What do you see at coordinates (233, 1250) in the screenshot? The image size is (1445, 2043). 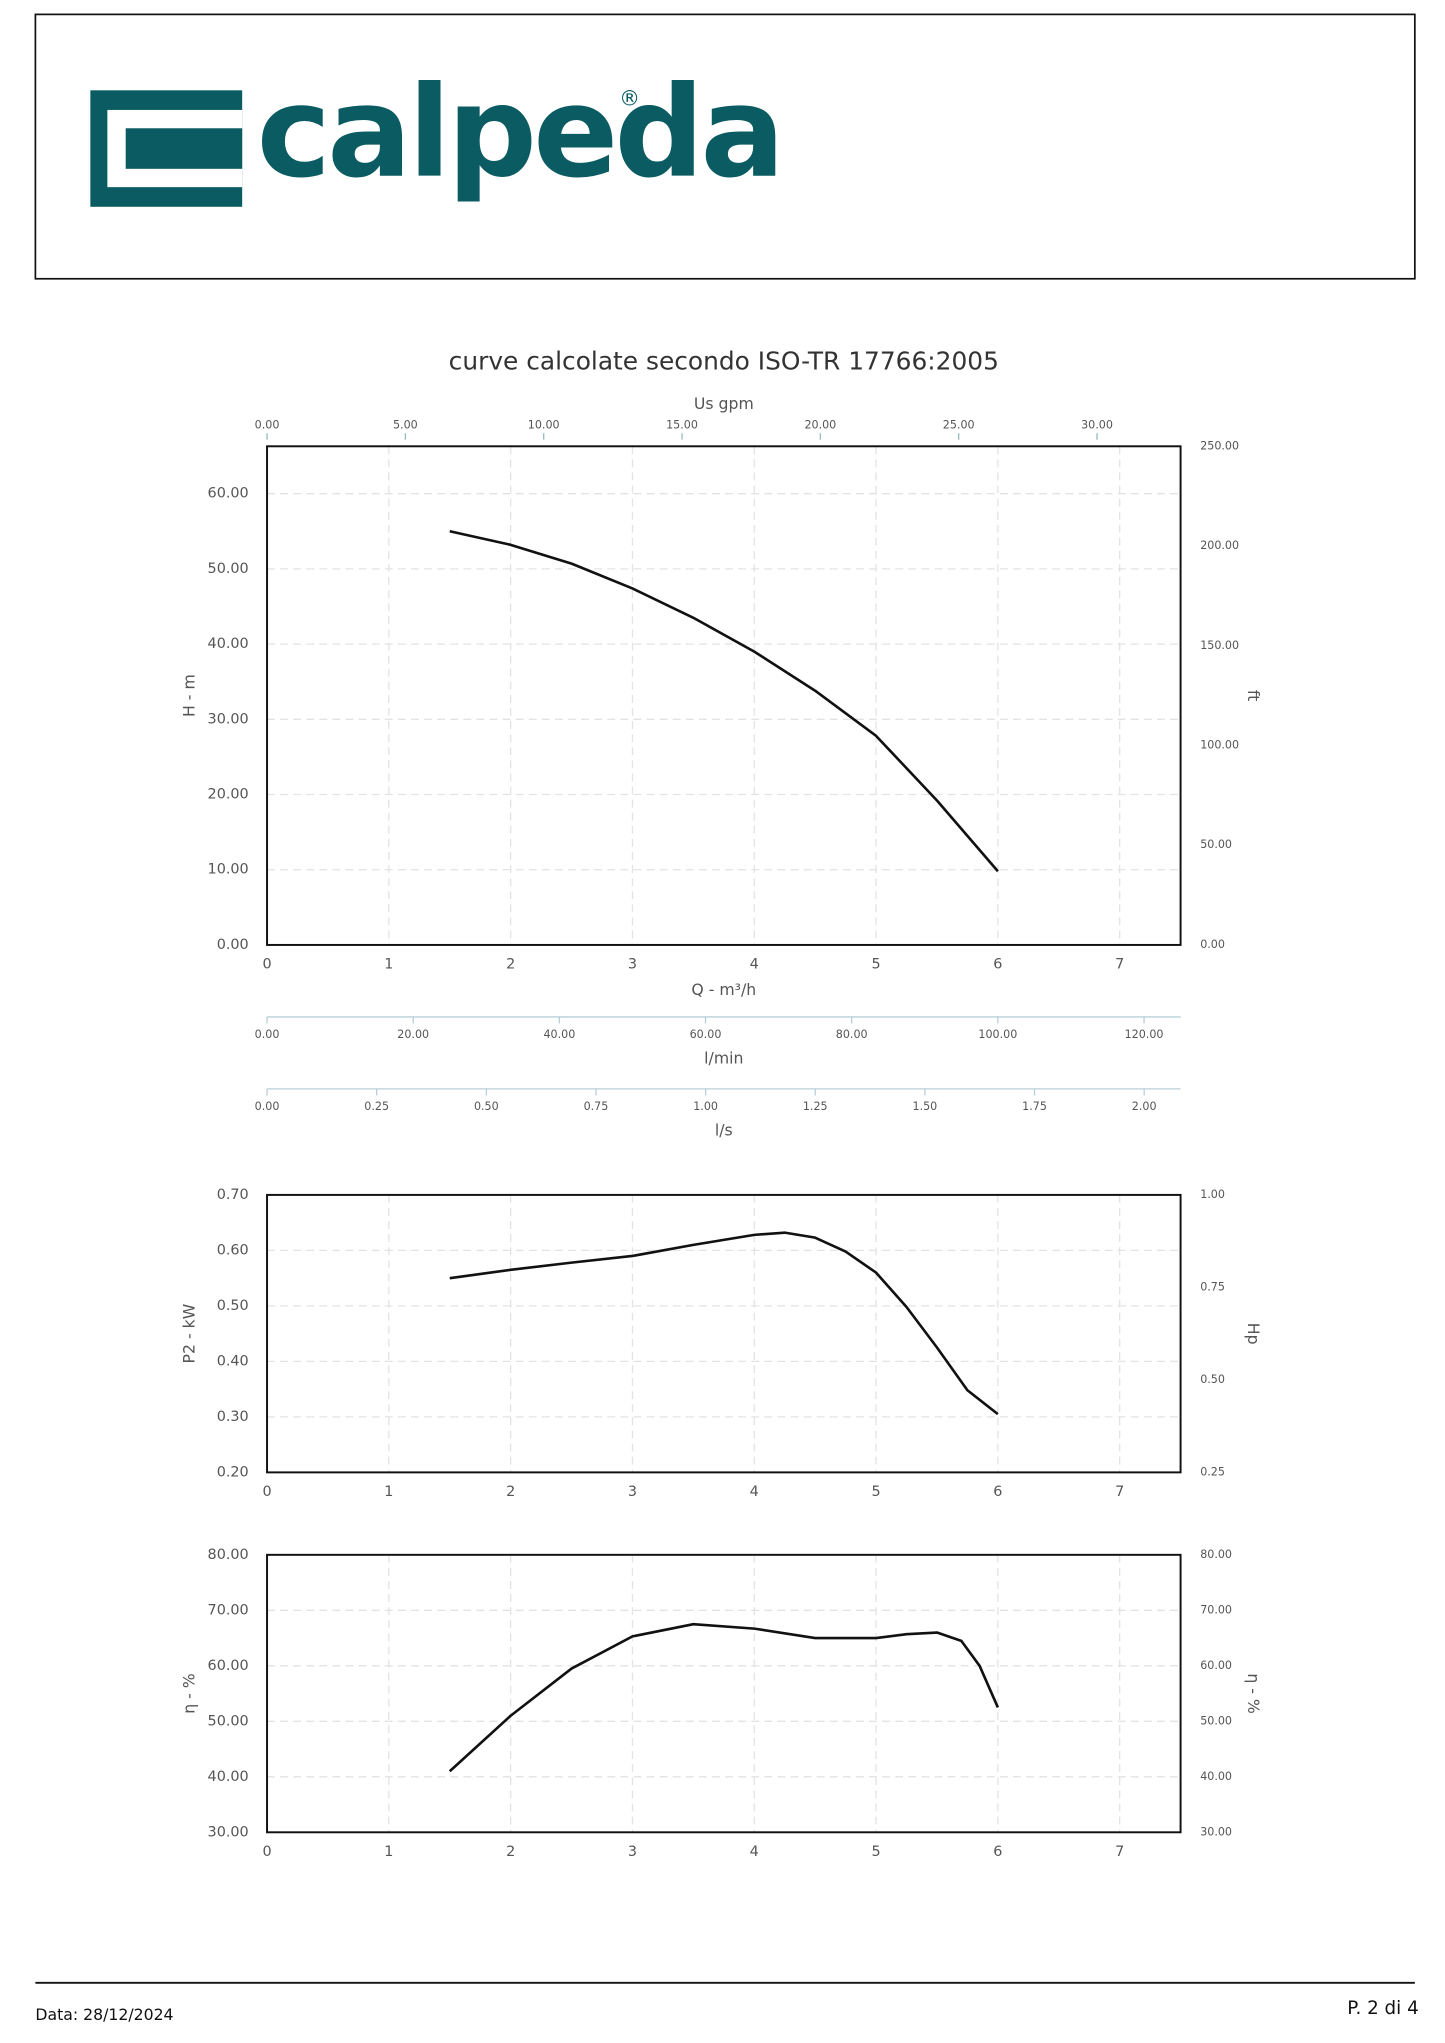 I see `y-tick-label: 0.60` at bounding box center [233, 1250].